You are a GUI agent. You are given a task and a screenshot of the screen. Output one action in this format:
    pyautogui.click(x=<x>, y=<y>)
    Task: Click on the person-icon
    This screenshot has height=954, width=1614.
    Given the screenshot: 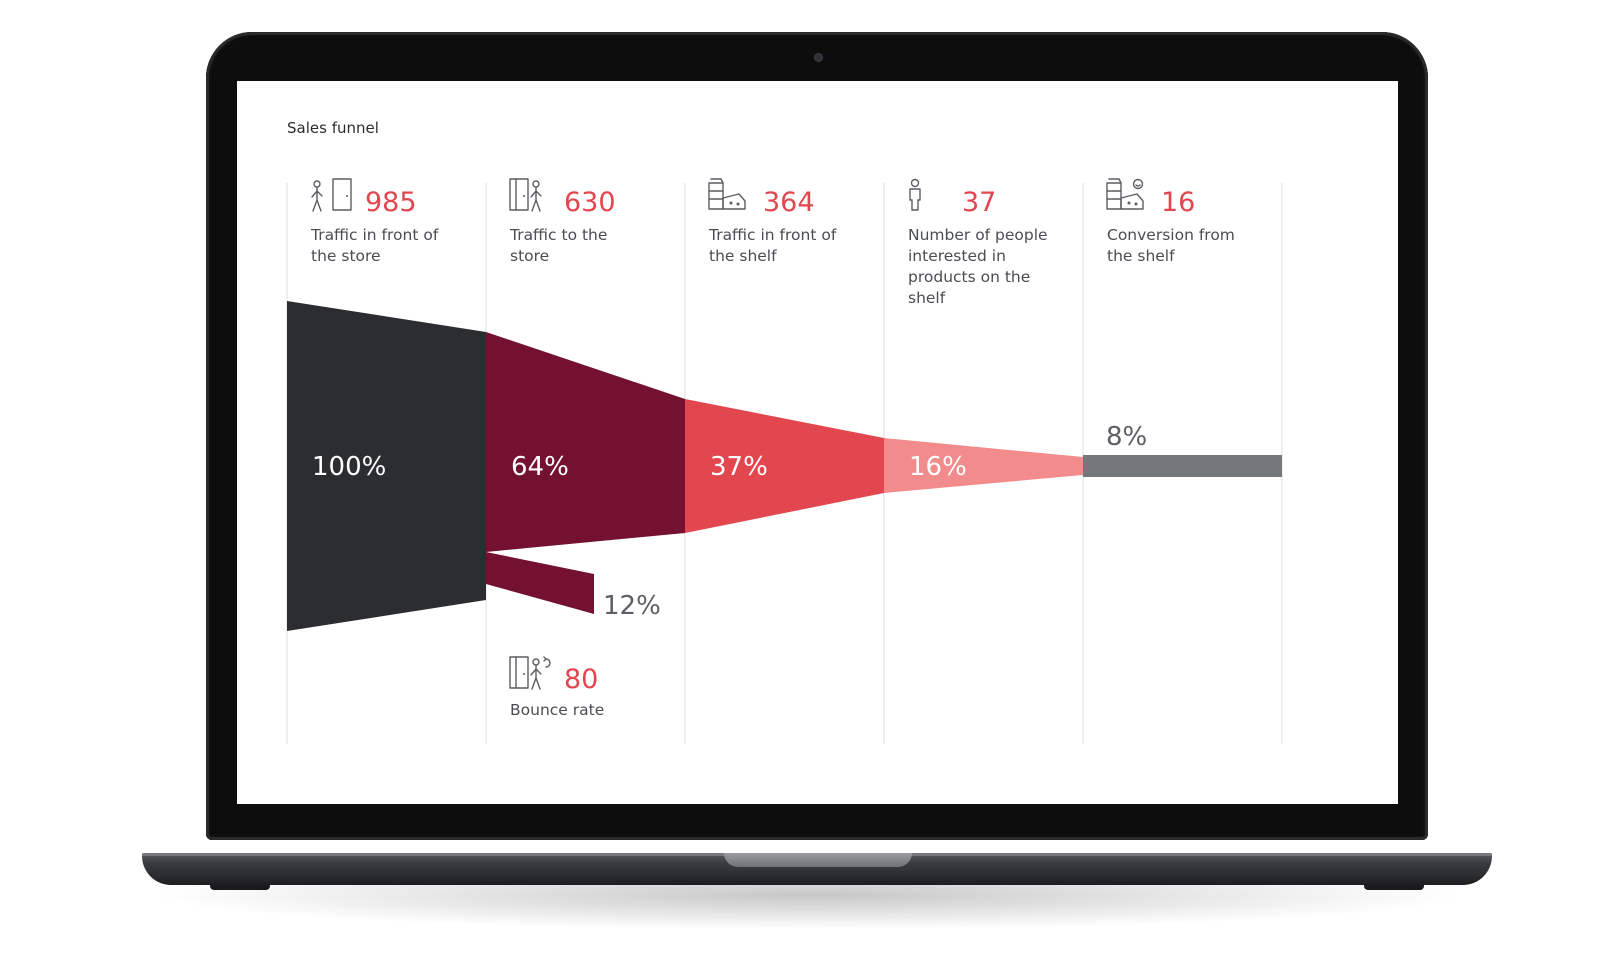 What is the action you would take?
    pyautogui.click(x=915, y=194)
    